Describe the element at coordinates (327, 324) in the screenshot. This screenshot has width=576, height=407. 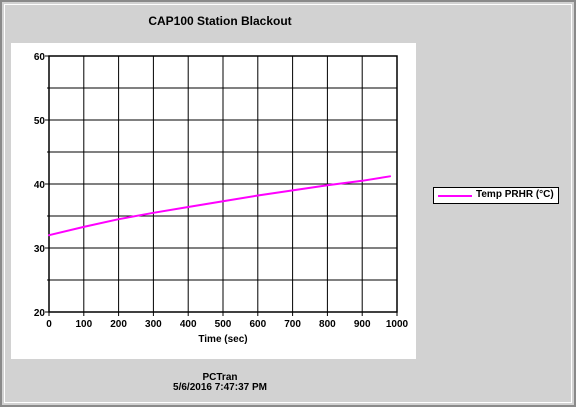
I see `x-tick-label: 800` at that location.